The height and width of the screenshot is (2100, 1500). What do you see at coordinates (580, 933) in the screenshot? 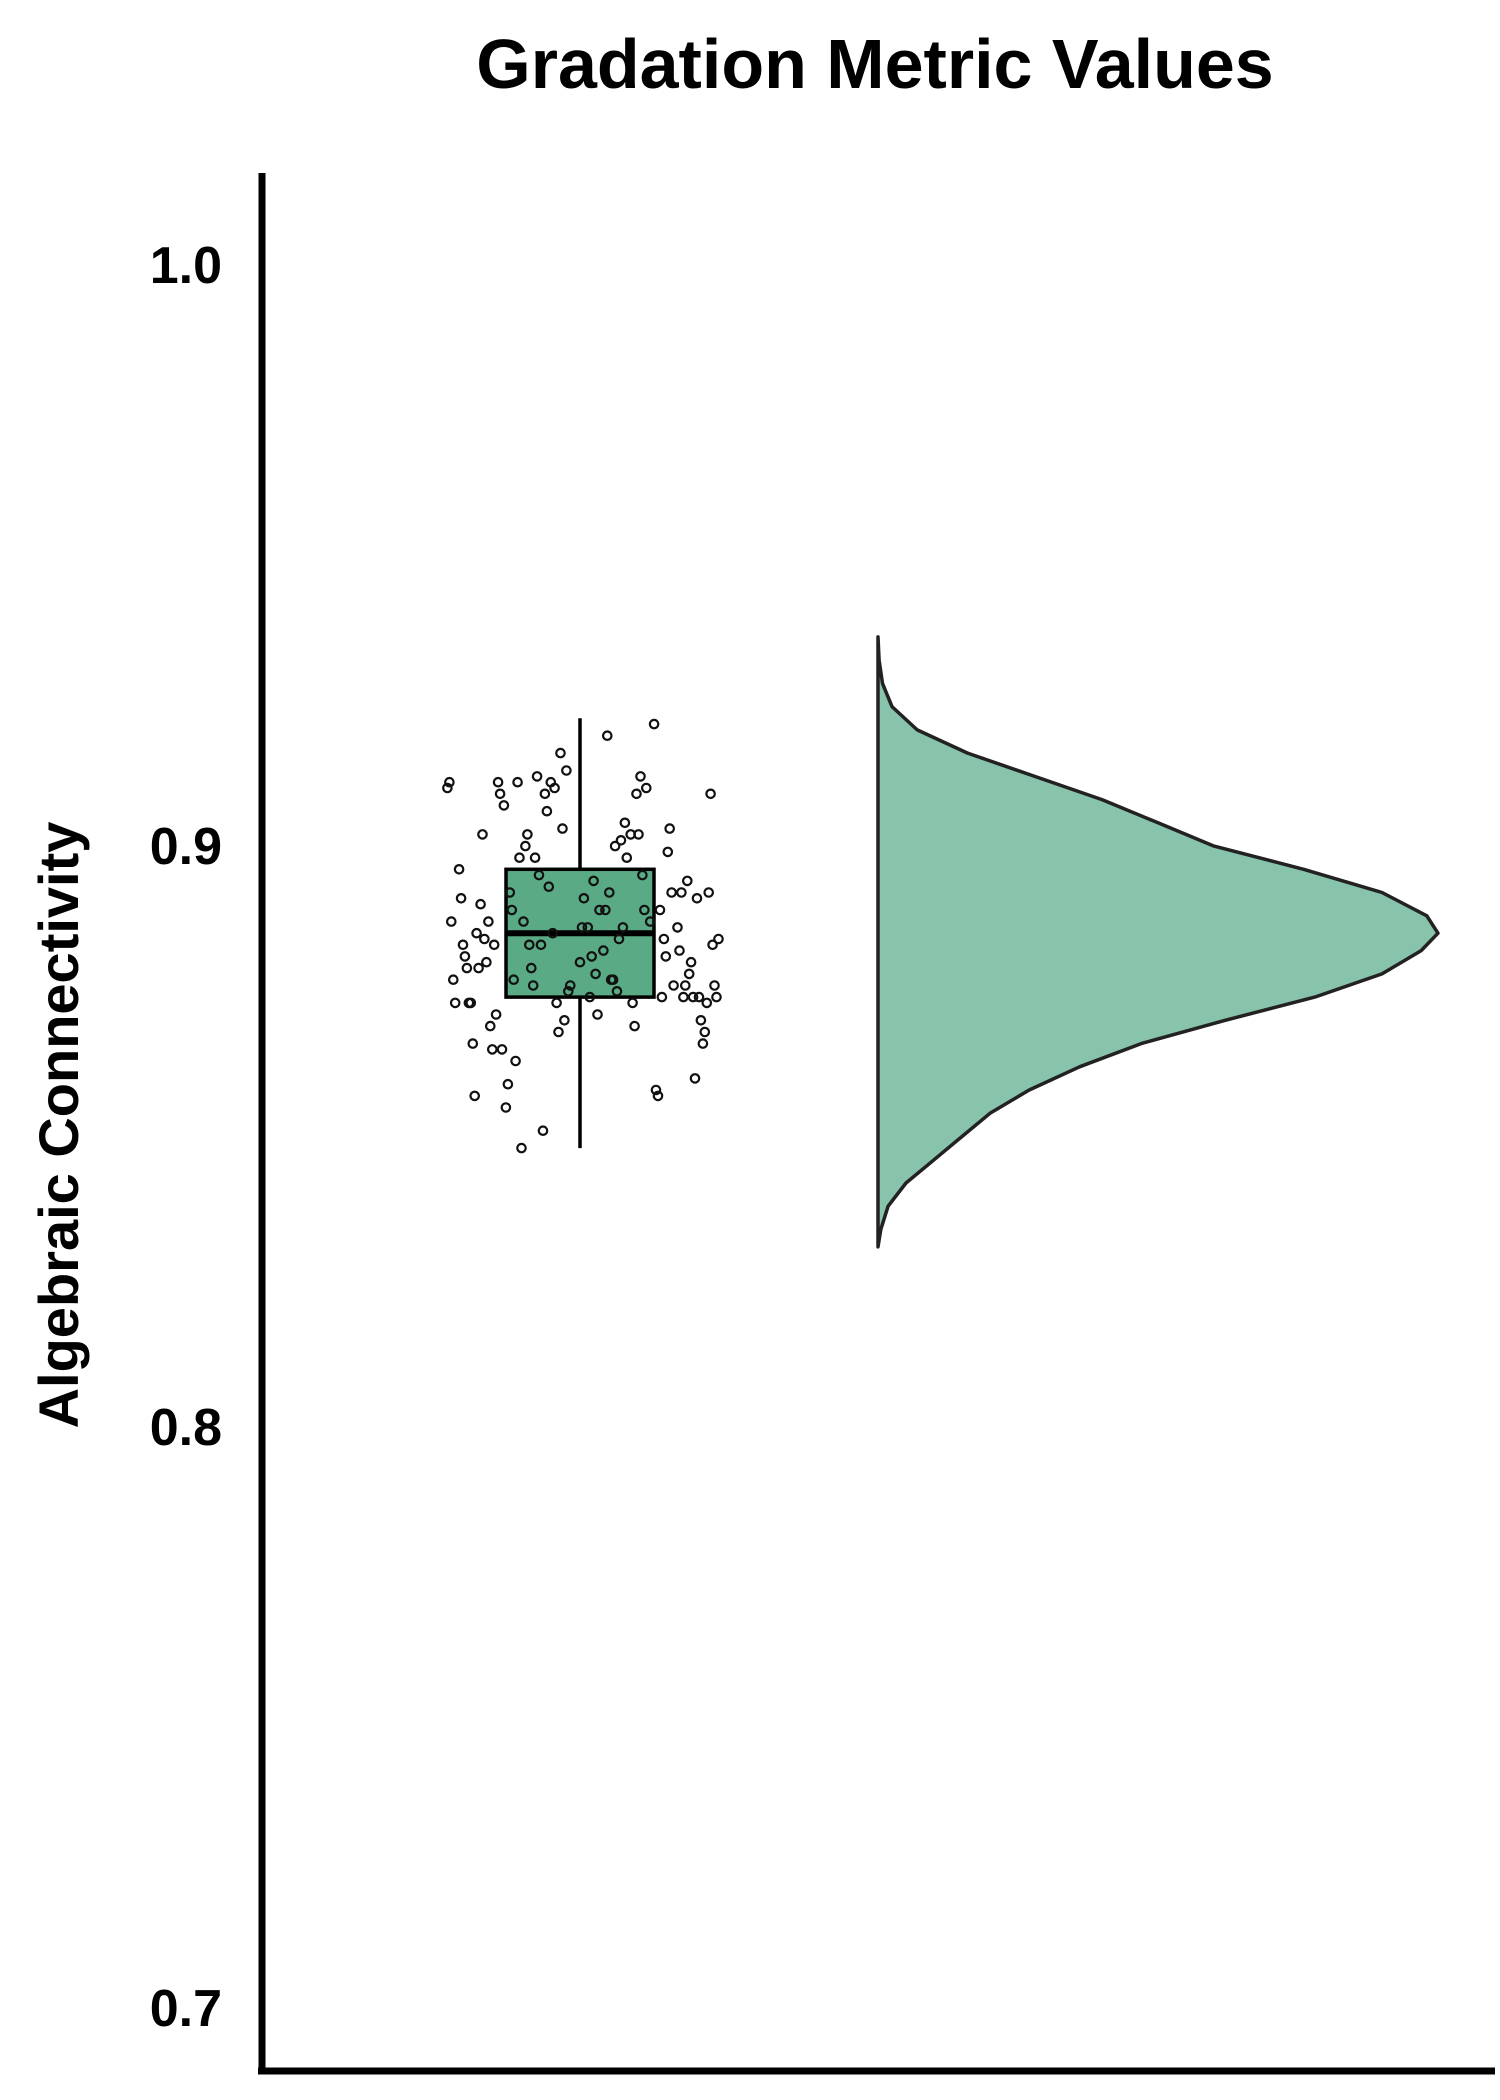
I see `boxplot` at bounding box center [580, 933].